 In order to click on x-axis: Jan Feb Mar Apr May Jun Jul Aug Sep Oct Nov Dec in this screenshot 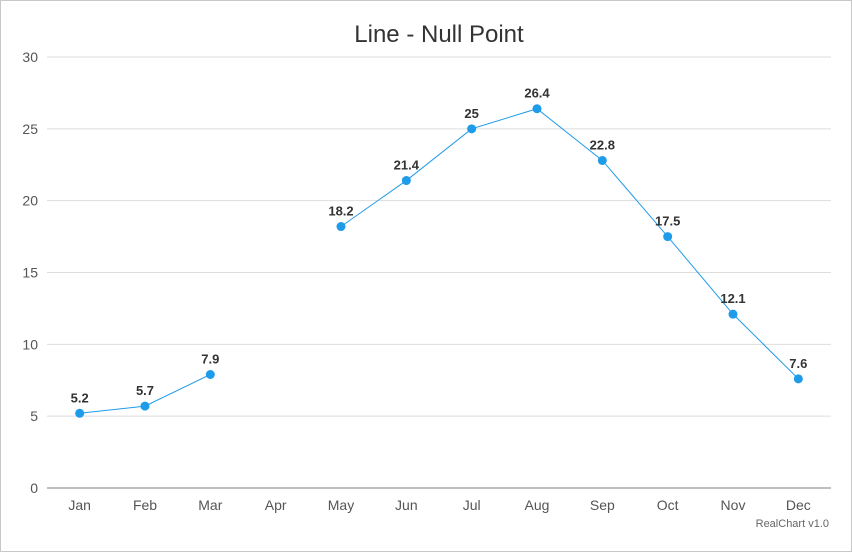, I will do `click(439, 500)`.